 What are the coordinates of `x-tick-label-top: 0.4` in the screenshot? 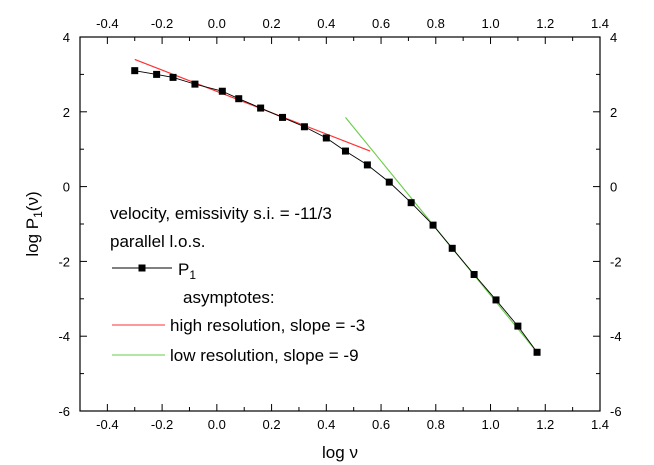 It's located at (326, 23).